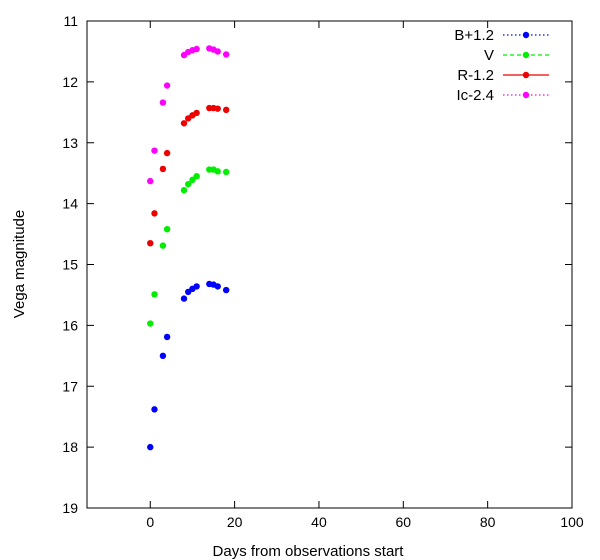 The image size is (600, 560). I want to click on y-axis-label: Vega magnitude, so click(19, 264).